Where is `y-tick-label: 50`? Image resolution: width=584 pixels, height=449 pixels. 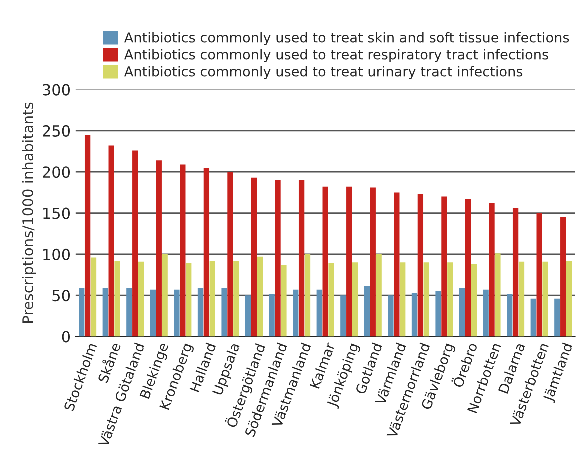 y-tick-label: 50 is located at coordinates (61, 296).